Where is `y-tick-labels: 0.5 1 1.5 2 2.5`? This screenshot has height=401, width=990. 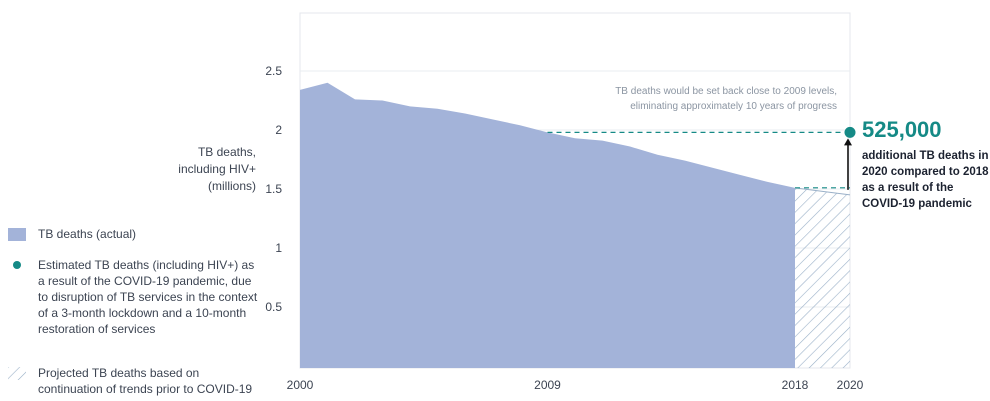 y-tick-labels: 0.5 1 1.5 2 2.5 is located at coordinates (273, 189).